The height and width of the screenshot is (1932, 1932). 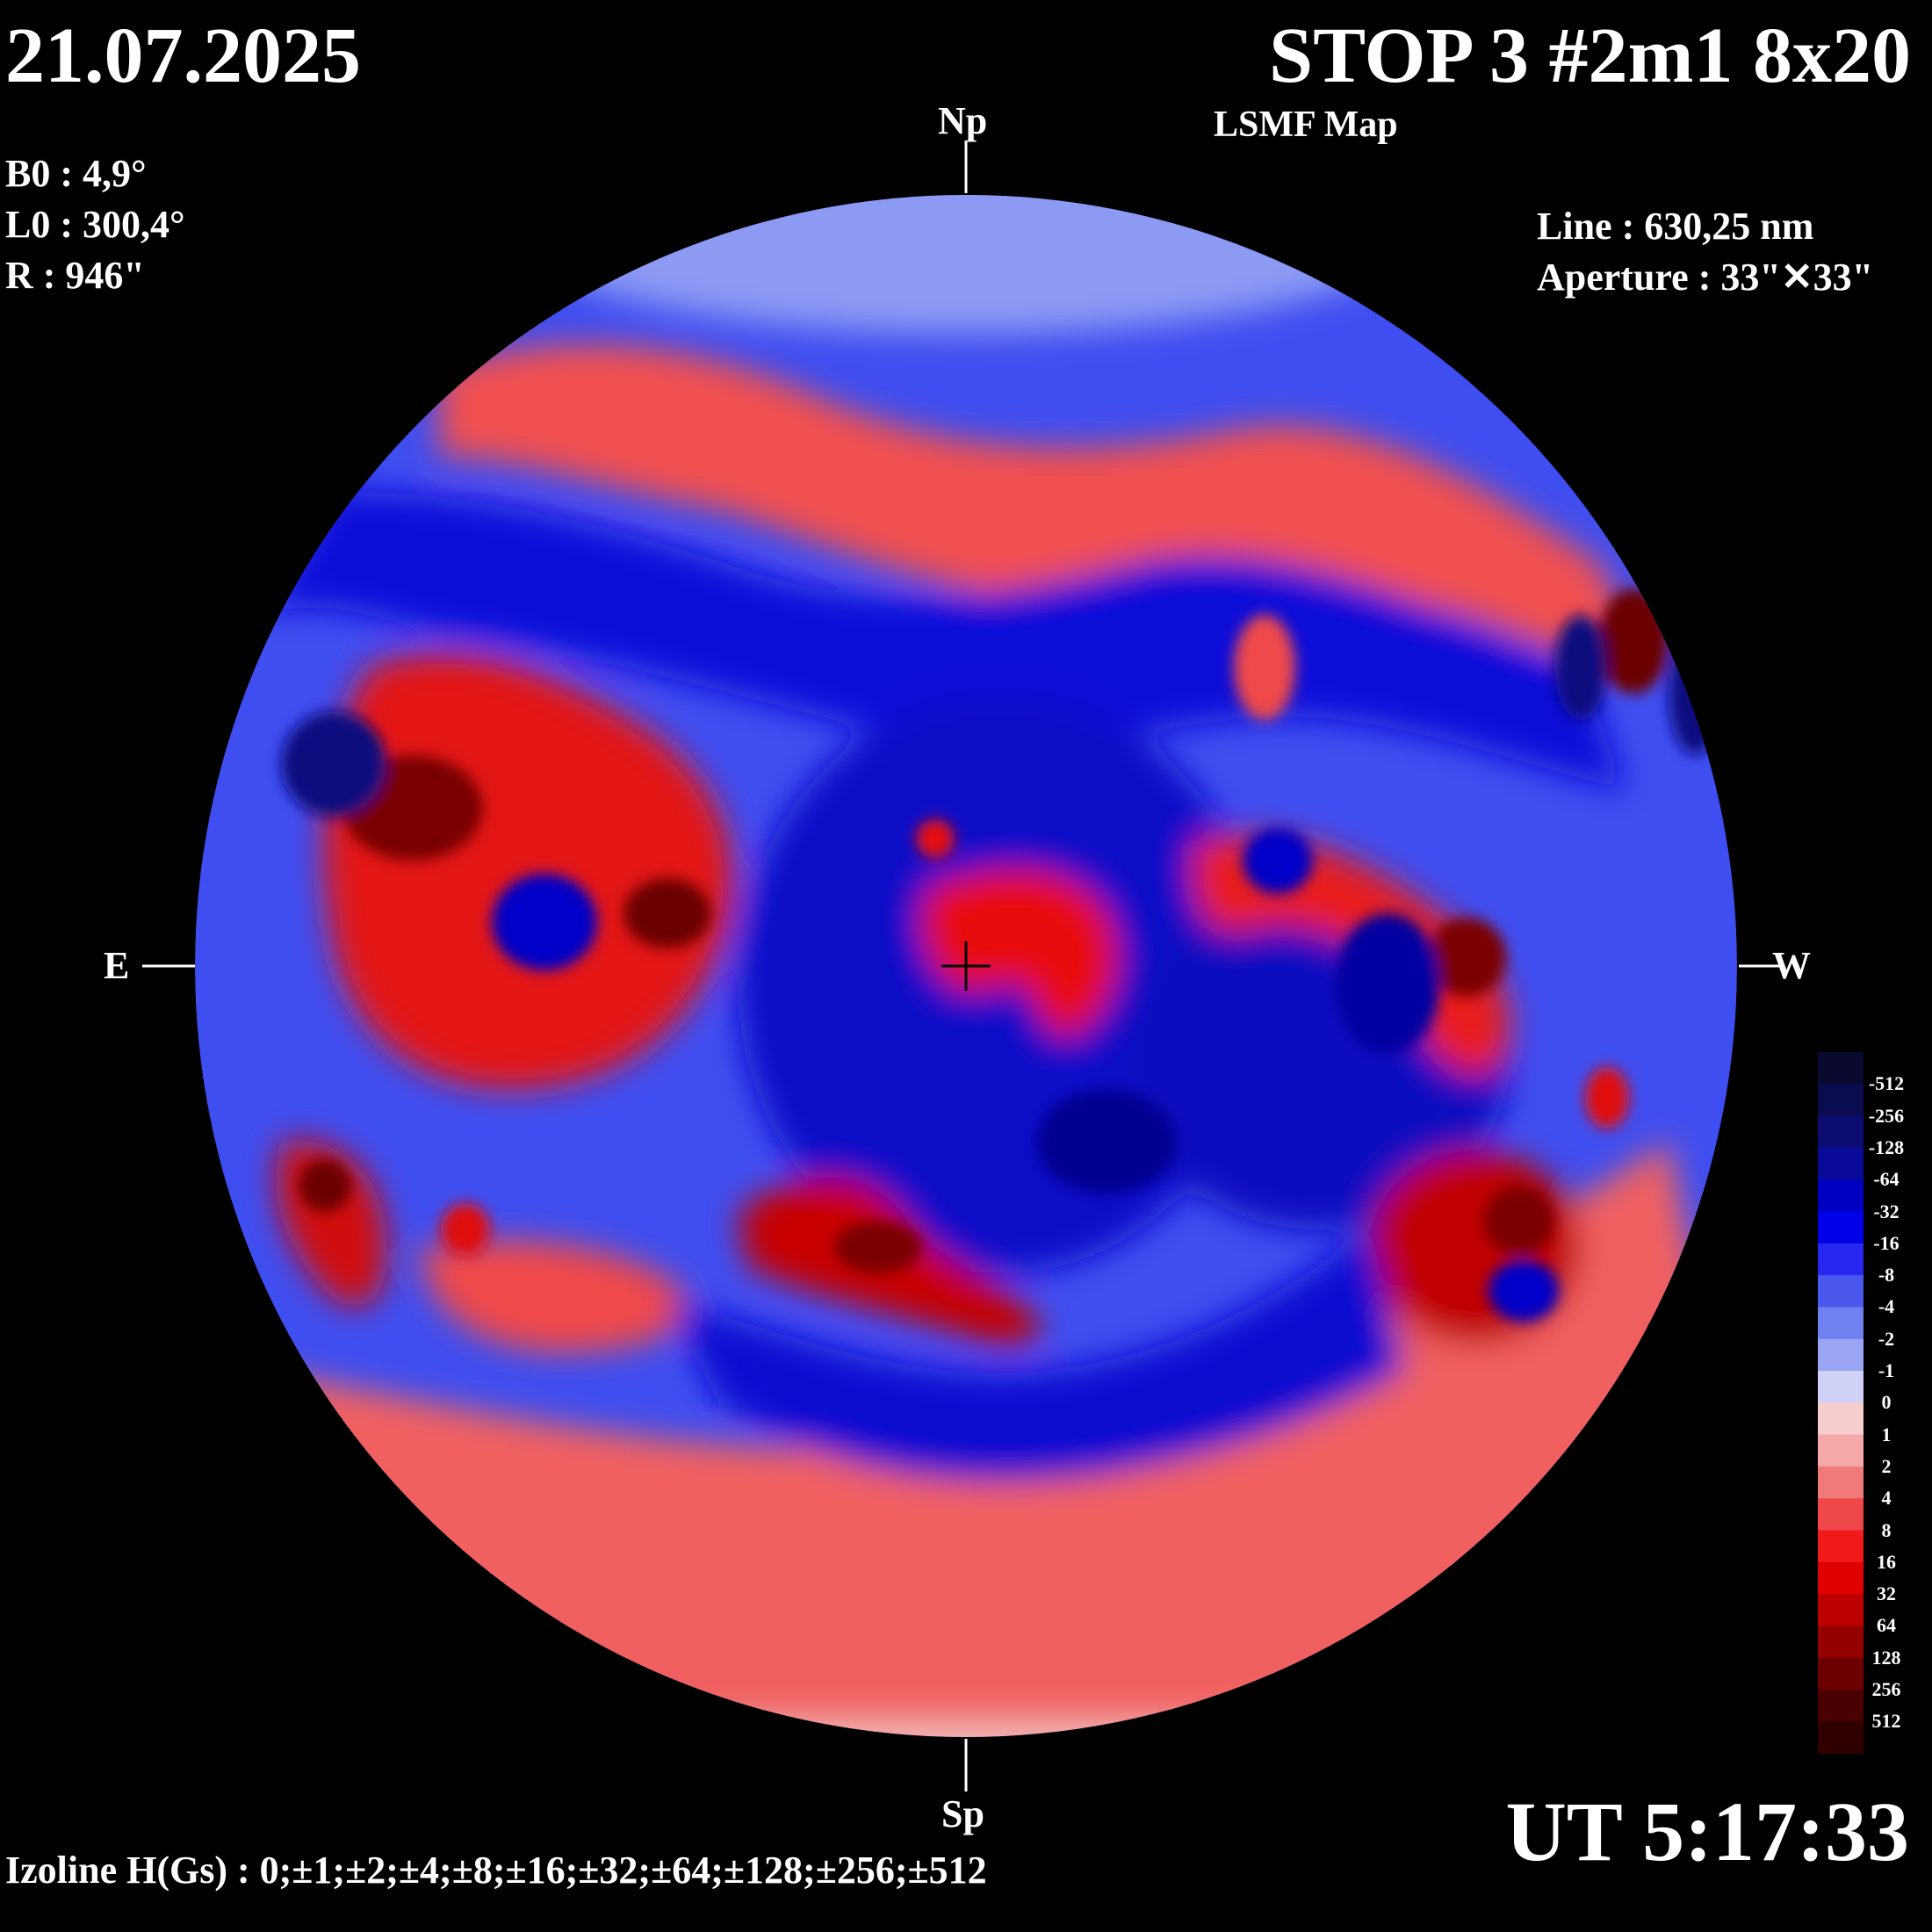 I want to click on legend-level-label: 16, so click(x=1886, y=1562).